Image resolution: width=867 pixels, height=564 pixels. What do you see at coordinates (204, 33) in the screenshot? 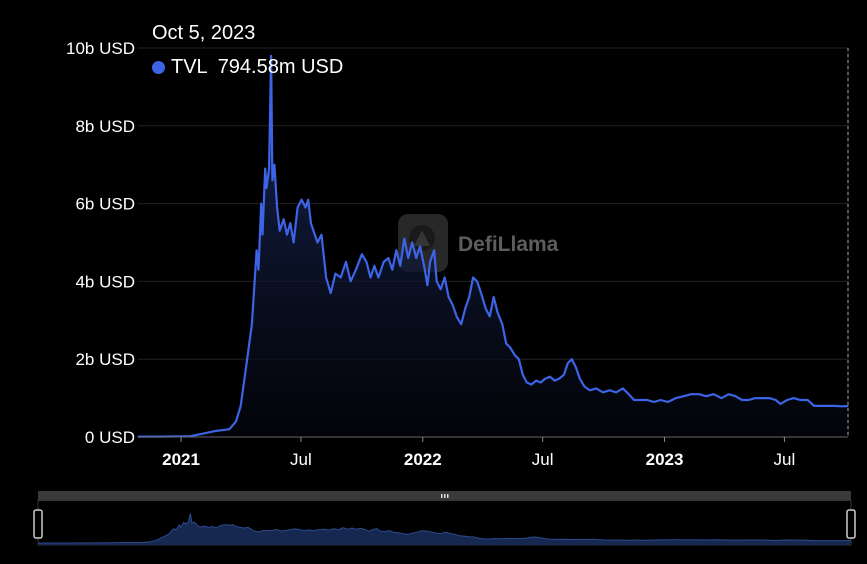
I see `tooltip-date: Oct 5, 2023` at bounding box center [204, 33].